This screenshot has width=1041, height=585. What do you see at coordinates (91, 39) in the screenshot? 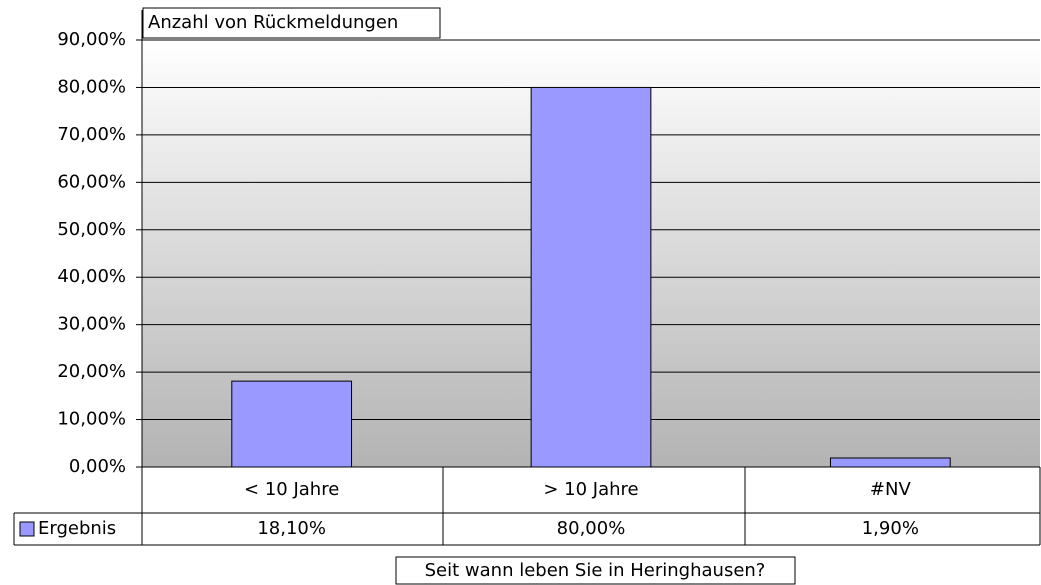
I see `y-tick-label: 90,00%` at bounding box center [91, 39].